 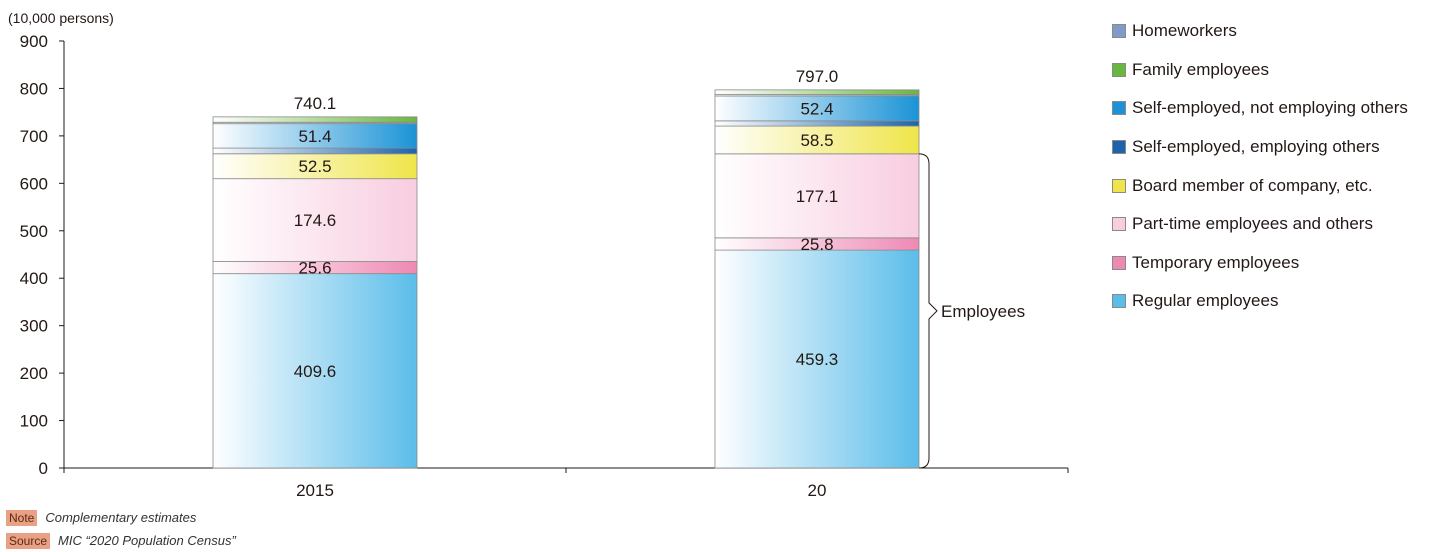 What do you see at coordinates (1252, 224) in the screenshot?
I see `legend-label: Part-time employees and others` at bounding box center [1252, 224].